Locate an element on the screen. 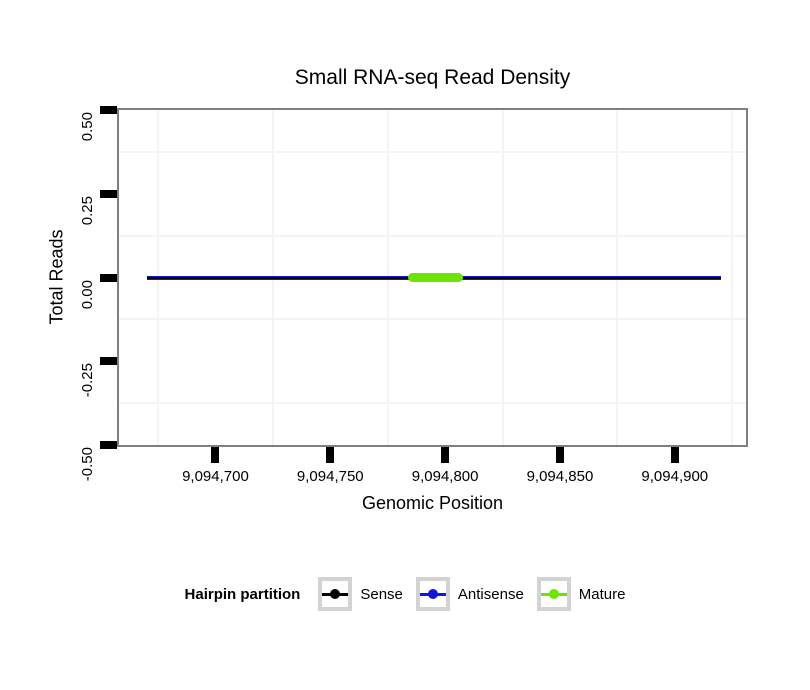  x-tick-label: 9,094,800 is located at coordinates (445, 476).